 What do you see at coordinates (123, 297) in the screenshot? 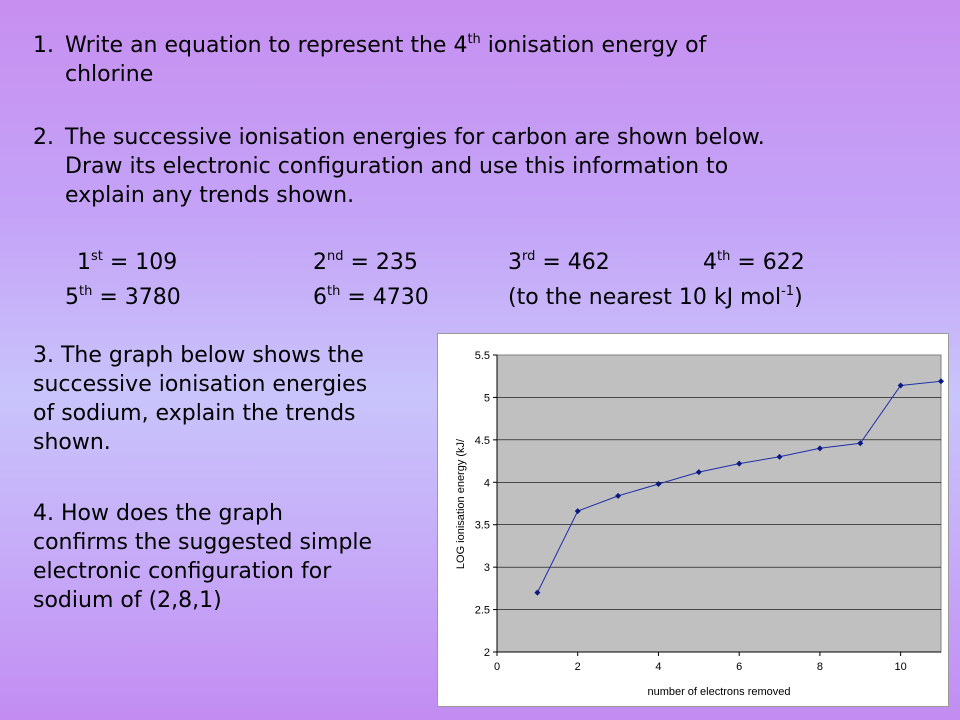
I see `energy-5th: 5th = 3780` at bounding box center [123, 297].